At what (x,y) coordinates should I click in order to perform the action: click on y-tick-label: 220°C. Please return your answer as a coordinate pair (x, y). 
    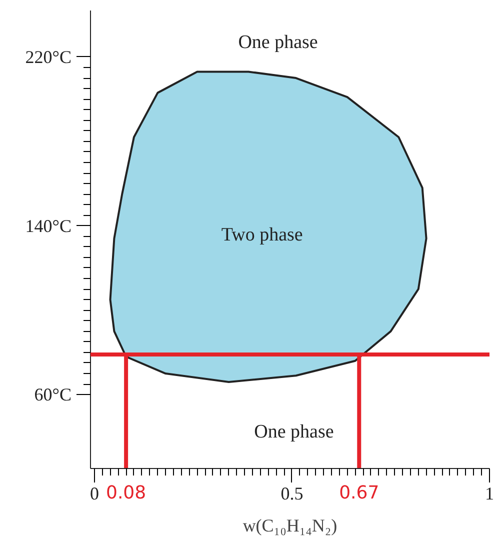
    Looking at the image, I should click on (48, 56).